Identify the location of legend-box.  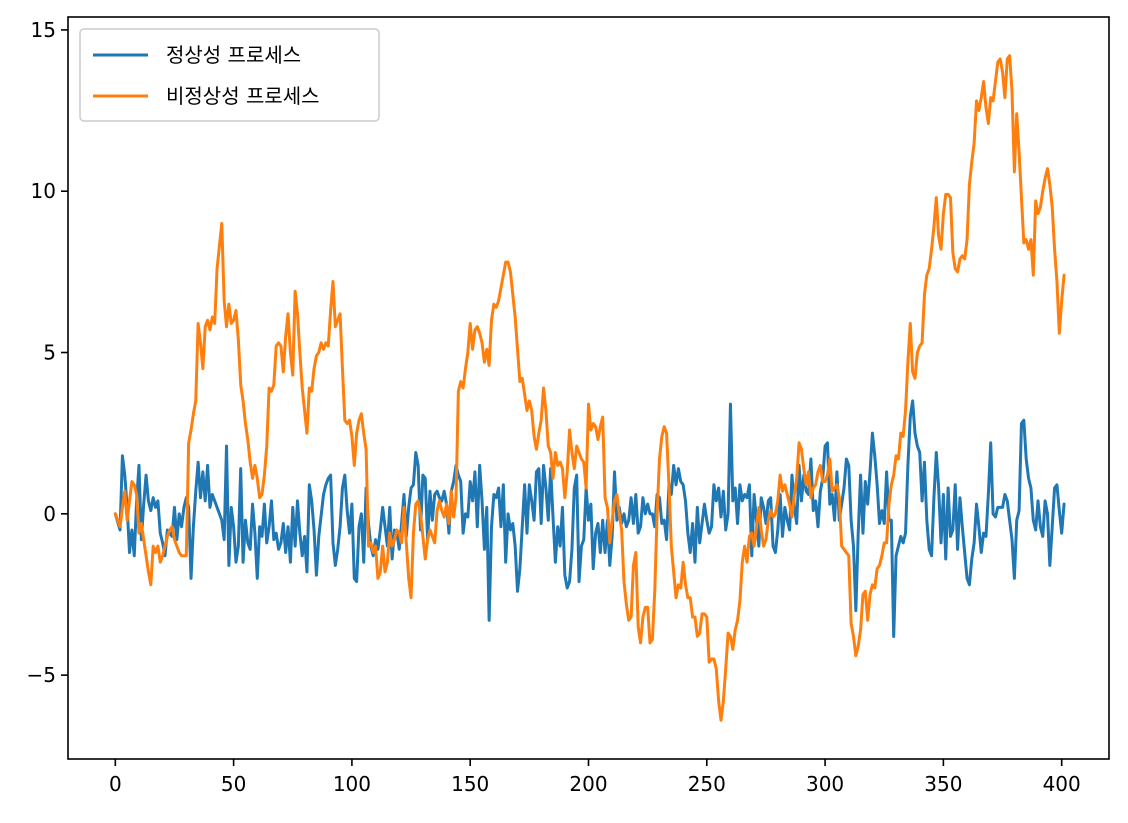
(229, 75).